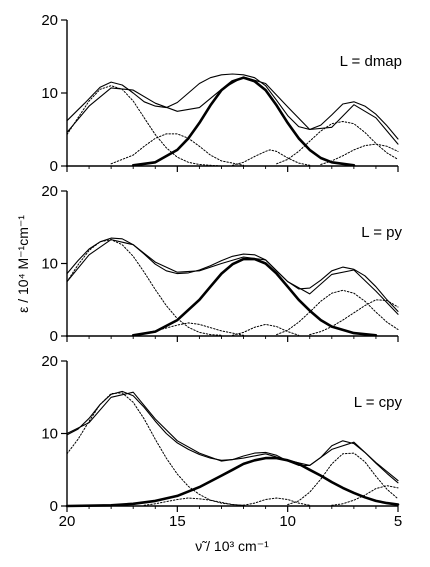 The height and width of the screenshot is (567, 430). What do you see at coordinates (235, 546) in the screenshot?
I see `x-axis-label-units: / 10³ cm⁻¹` at bounding box center [235, 546].